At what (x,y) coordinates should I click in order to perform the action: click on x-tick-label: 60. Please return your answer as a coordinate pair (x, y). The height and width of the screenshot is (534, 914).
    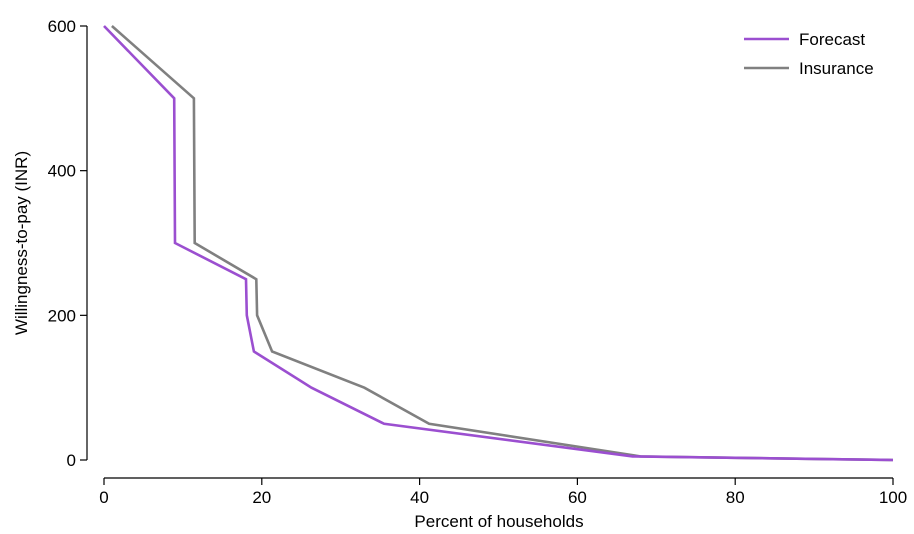
    Looking at the image, I should click on (577, 497).